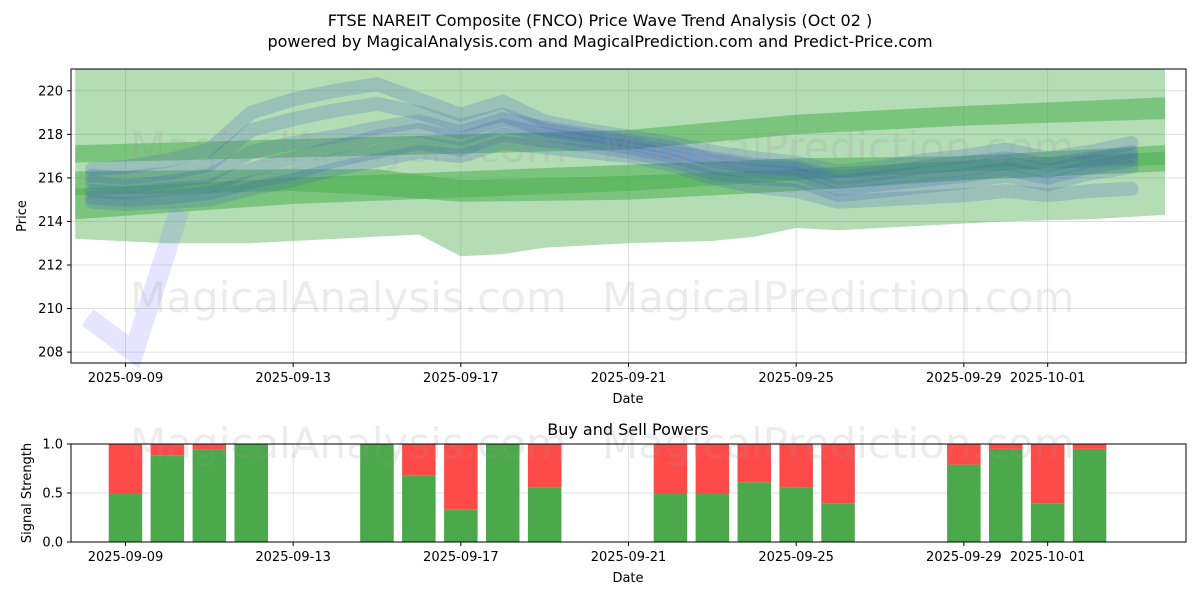 The width and height of the screenshot is (1200, 600). Describe the element at coordinates (627, 578) in the screenshot. I see `signal-x-label: Date` at that location.